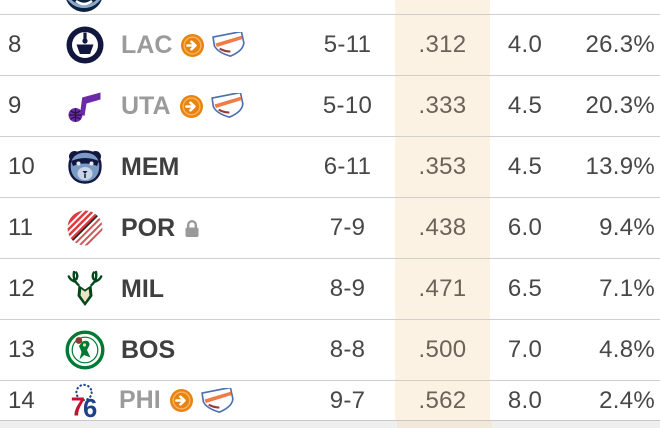  I want to click on phi-76ers-logo-icon: 7 6, so click(84, 401).